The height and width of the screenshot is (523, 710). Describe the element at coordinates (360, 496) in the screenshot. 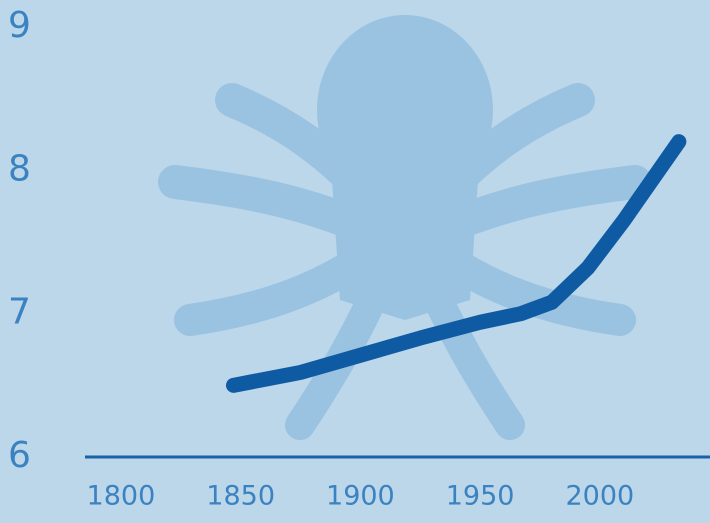

I see `x-tick-label: 1900` at that location.